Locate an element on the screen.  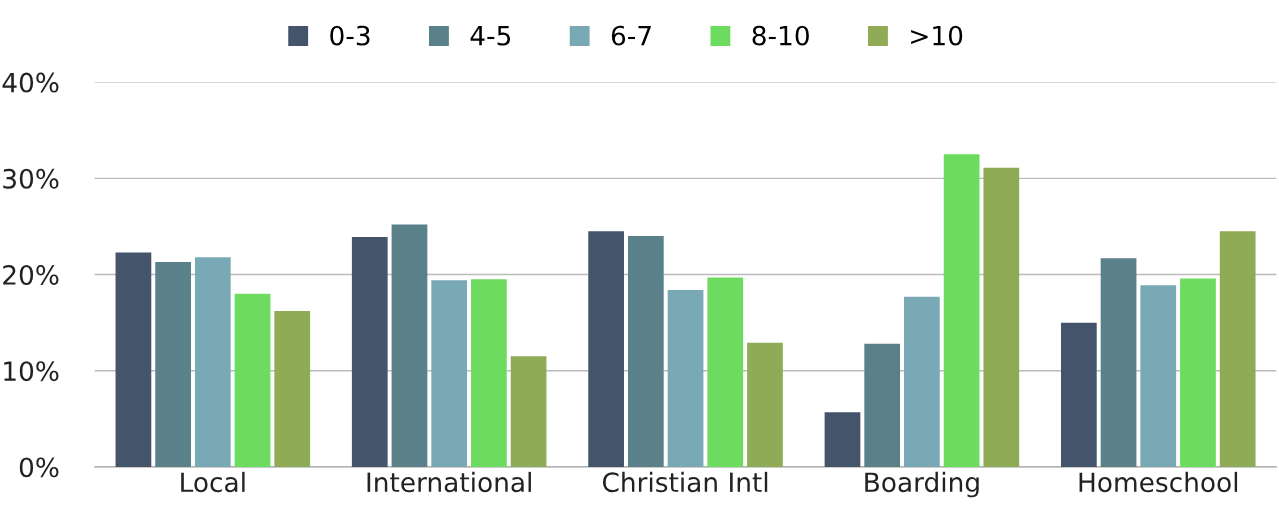
x-tick-label: International is located at coordinates (449, 482).